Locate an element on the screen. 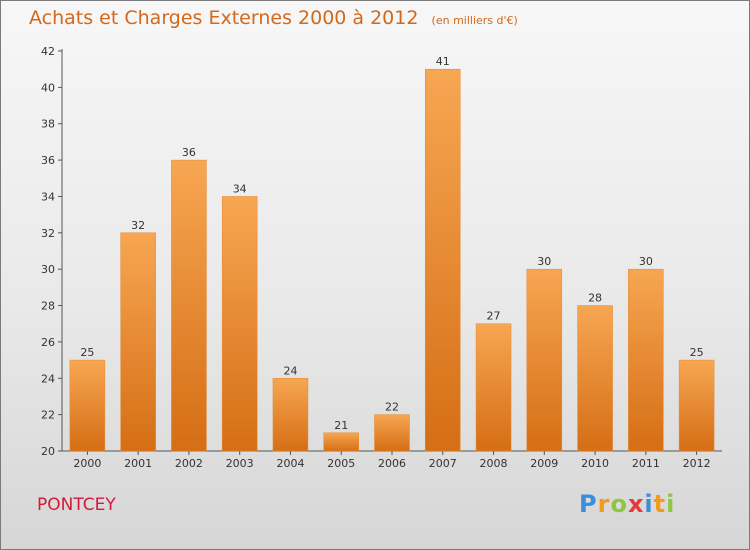  chart-unit: (en milliers d'€) is located at coordinates (474, 20).